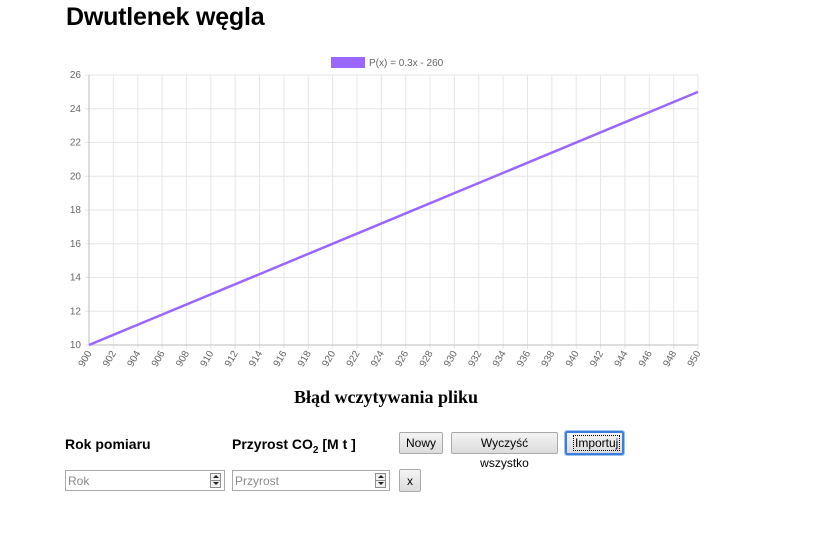 This screenshot has width=813, height=550. I want to click on y-tick-label: 16, so click(76, 244).